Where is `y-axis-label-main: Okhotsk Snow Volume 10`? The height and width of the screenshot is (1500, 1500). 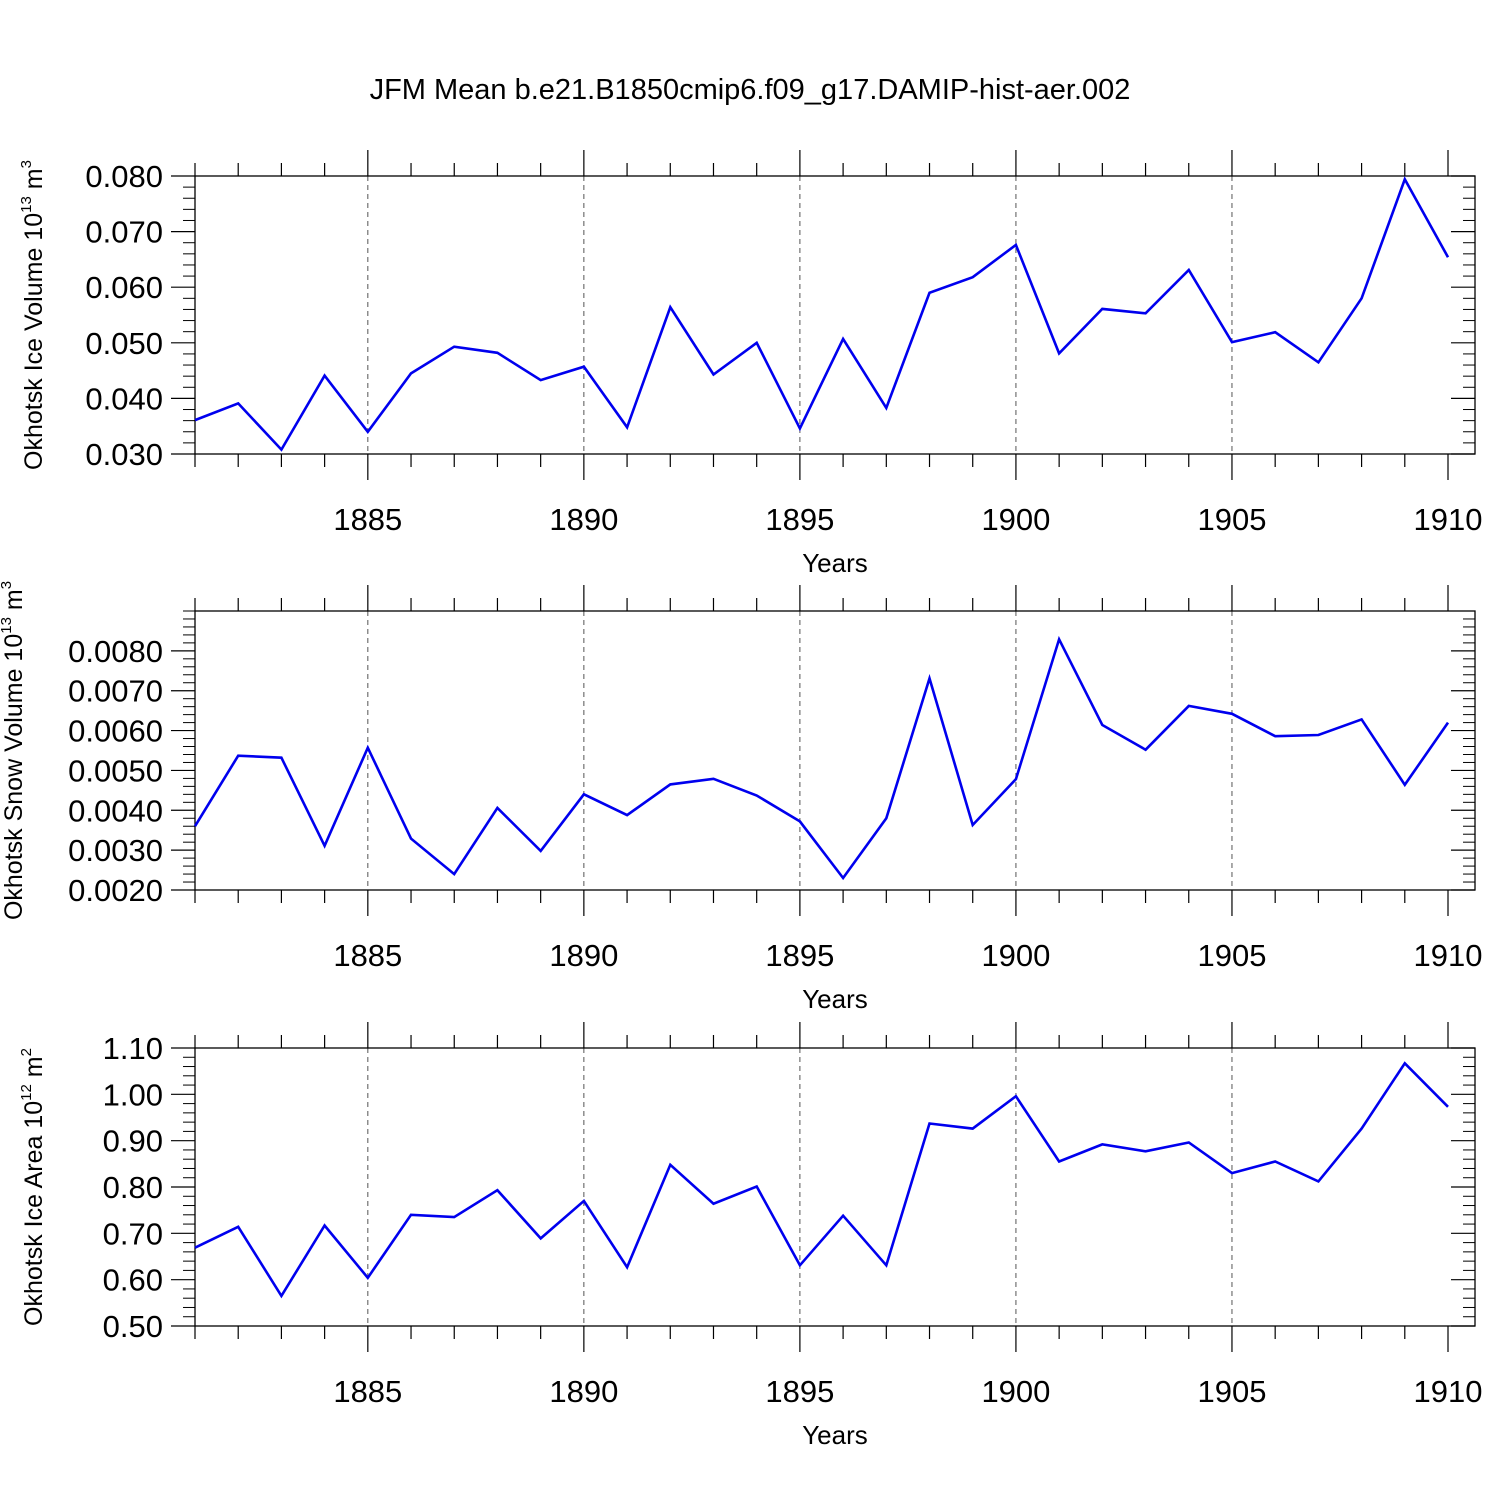
y-axis-label-main: Okhotsk Snow Volume 10 is located at coordinates (14, 777).